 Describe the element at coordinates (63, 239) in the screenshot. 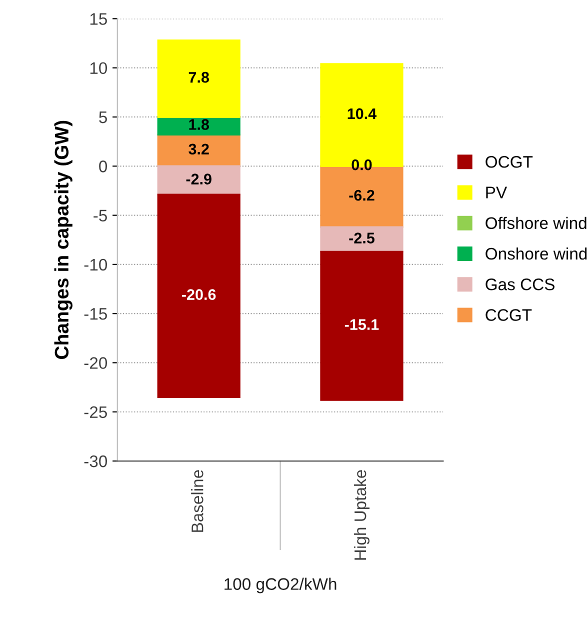

I see `y-axis-title: Changes in capacity (GW)` at that location.